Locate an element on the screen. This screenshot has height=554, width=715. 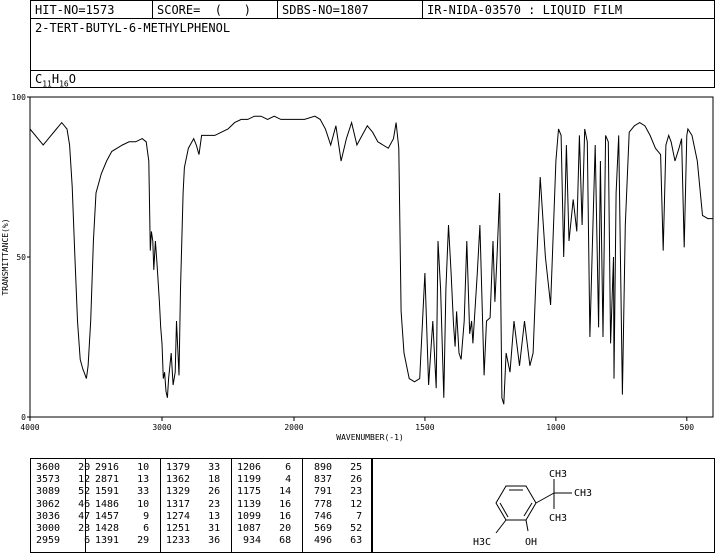
formula-c: C is located at coordinates (39, 79).